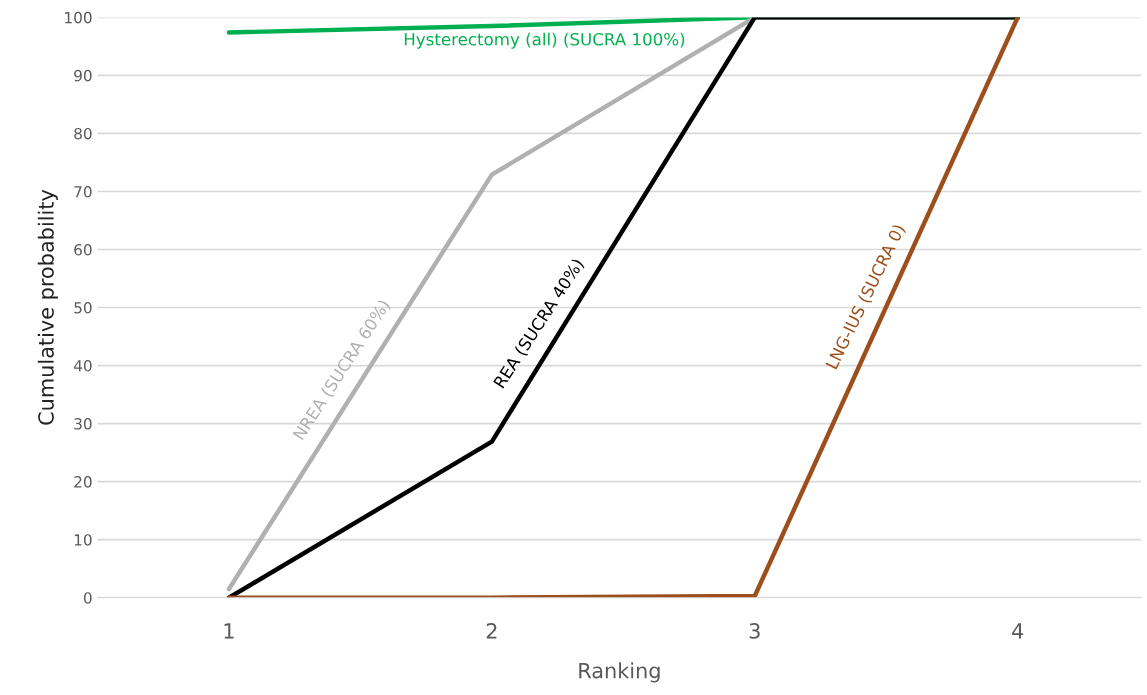  What do you see at coordinates (83, 75) in the screenshot?
I see `y-tick-label: 90` at bounding box center [83, 75].